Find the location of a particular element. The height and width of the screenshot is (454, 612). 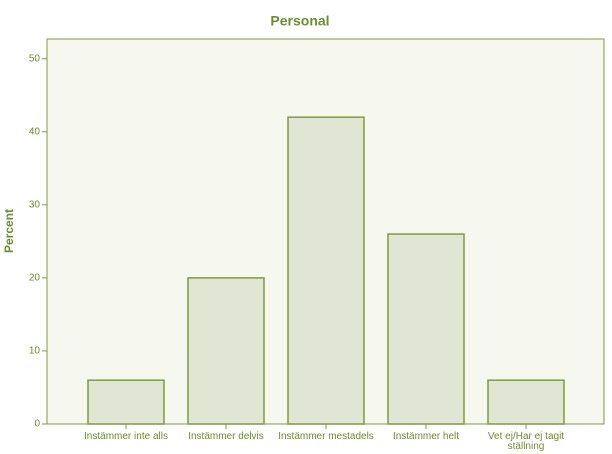

x-tick-label: Instämmer mestadels is located at coordinates (326, 436).